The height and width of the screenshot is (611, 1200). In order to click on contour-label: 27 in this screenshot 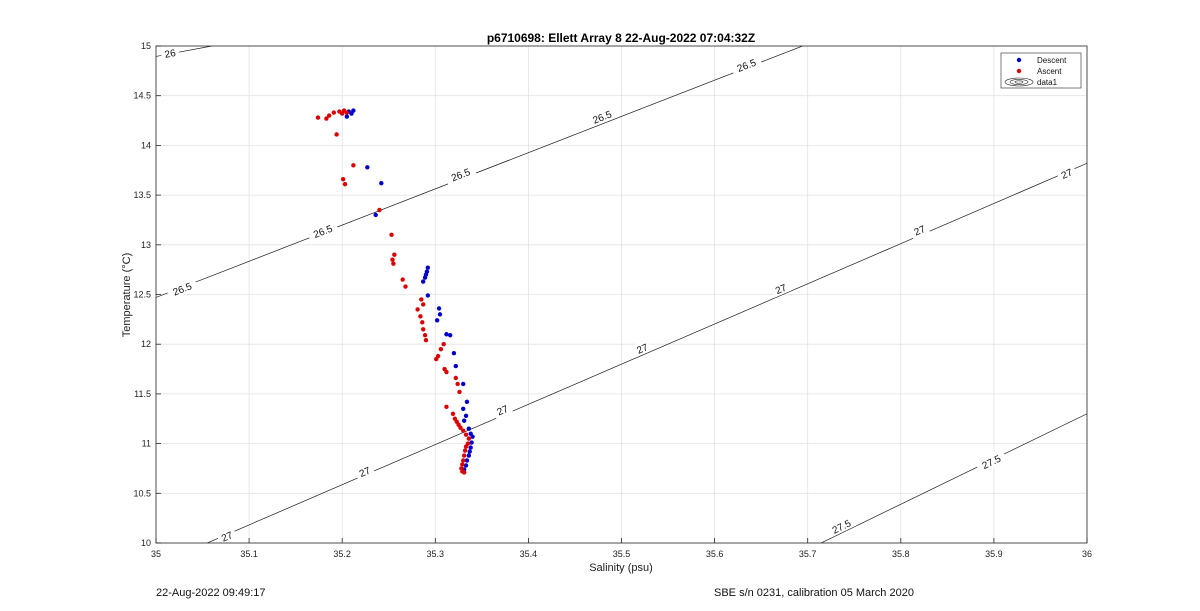, I will do `click(642, 348)`.